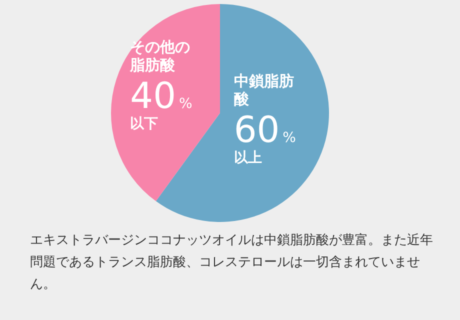 The height and width of the screenshot is (320, 460). Describe the element at coordinates (161, 104) in the screenshot. I see `text: 40%以下` at that location.